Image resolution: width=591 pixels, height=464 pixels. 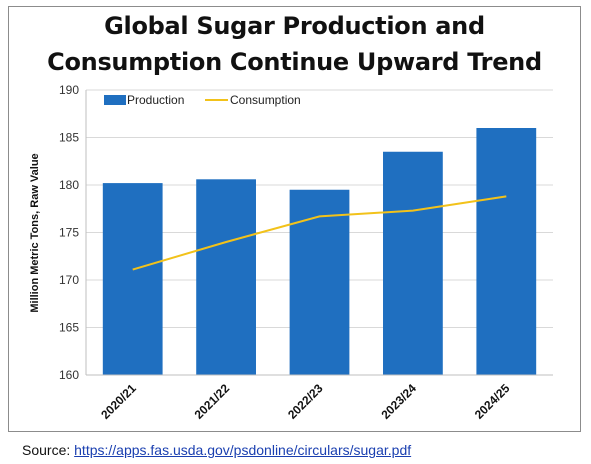 What do you see at coordinates (265, 100) in the screenshot?
I see `legend-consumption-label: Consumption` at bounding box center [265, 100].